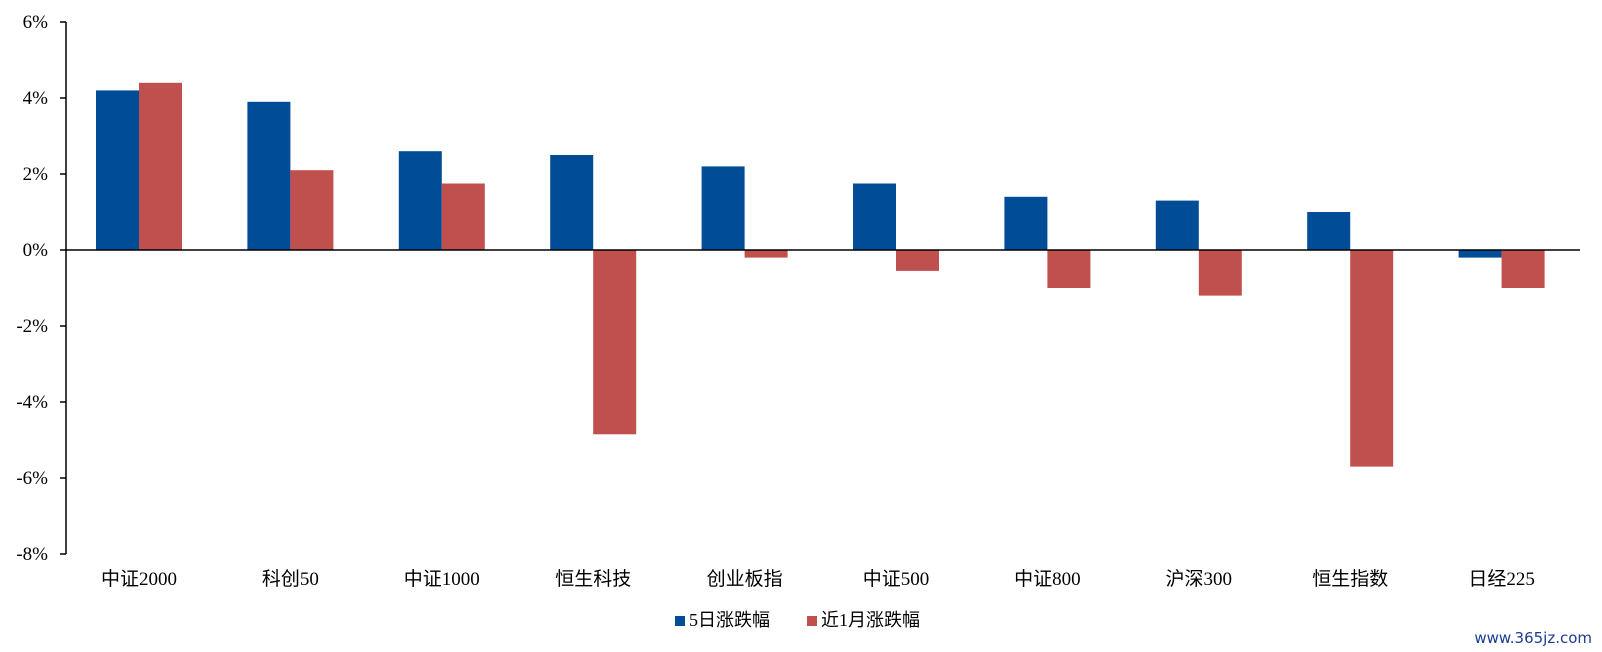 This screenshot has width=1602, height=652. What do you see at coordinates (1199, 579) in the screenshot?
I see `x-category-label: 沪深300` at bounding box center [1199, 579].